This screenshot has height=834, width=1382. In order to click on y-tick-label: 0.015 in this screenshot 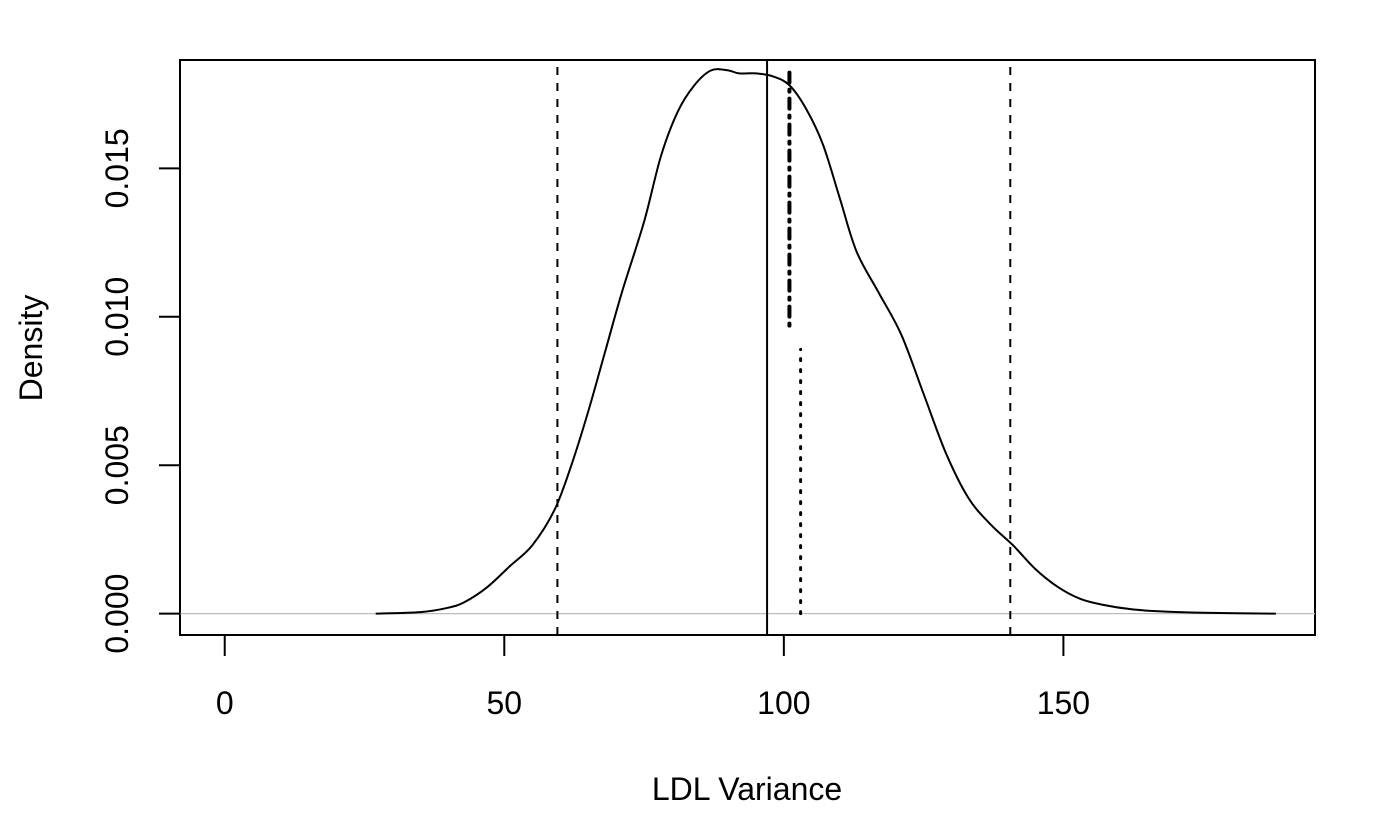, I will do `click(117, 168)`.